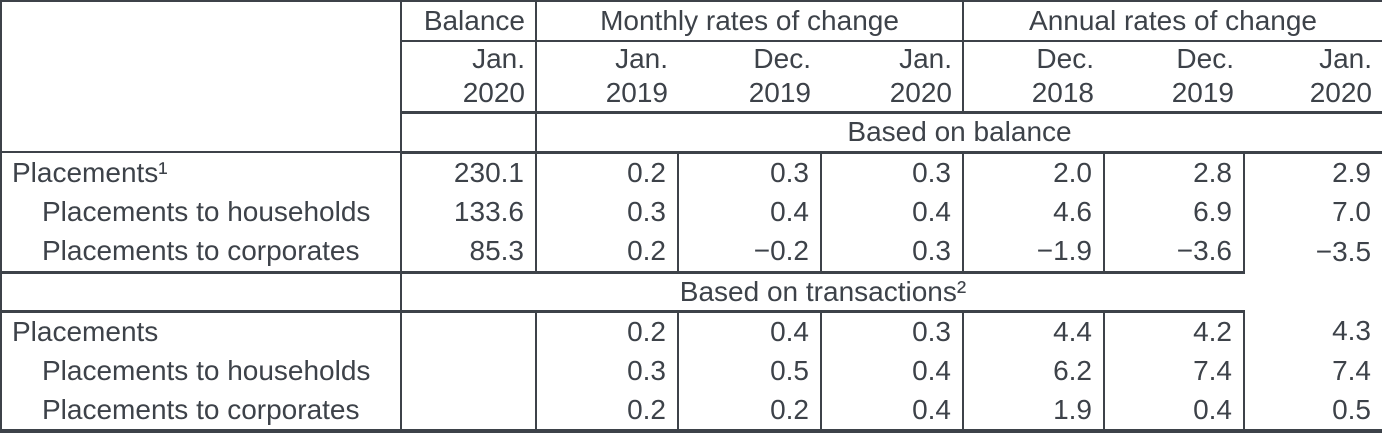  I want to click on balance-period-header: Jan. 2020, so click(469, 77).